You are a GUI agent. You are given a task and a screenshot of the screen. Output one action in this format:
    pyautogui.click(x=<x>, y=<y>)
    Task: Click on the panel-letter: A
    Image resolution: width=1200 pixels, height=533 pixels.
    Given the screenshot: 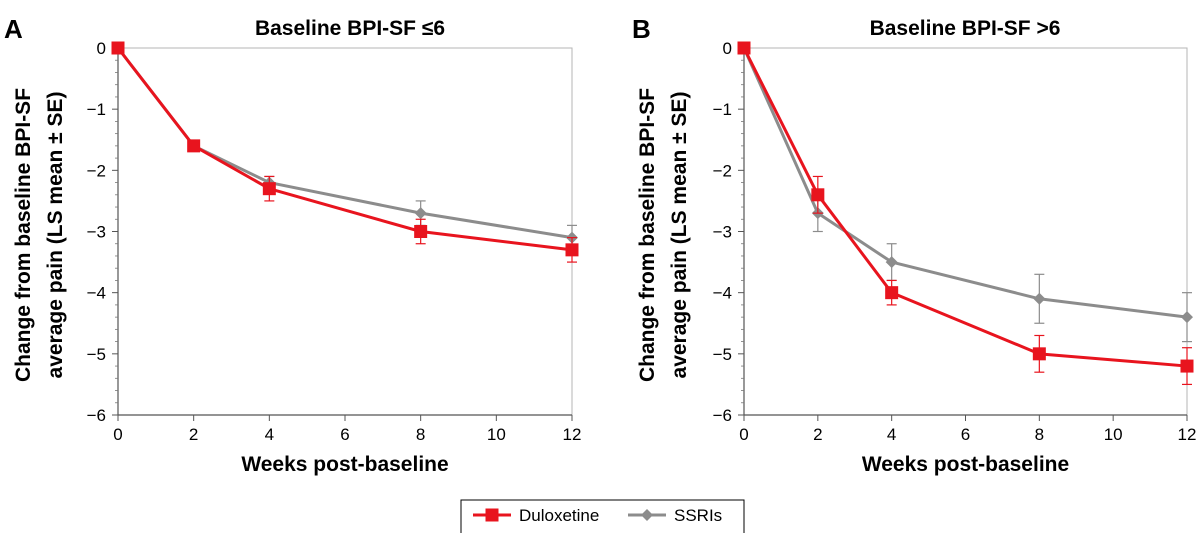 What is the action you would take?
    pyautogui.click(x=13, y=29)
    